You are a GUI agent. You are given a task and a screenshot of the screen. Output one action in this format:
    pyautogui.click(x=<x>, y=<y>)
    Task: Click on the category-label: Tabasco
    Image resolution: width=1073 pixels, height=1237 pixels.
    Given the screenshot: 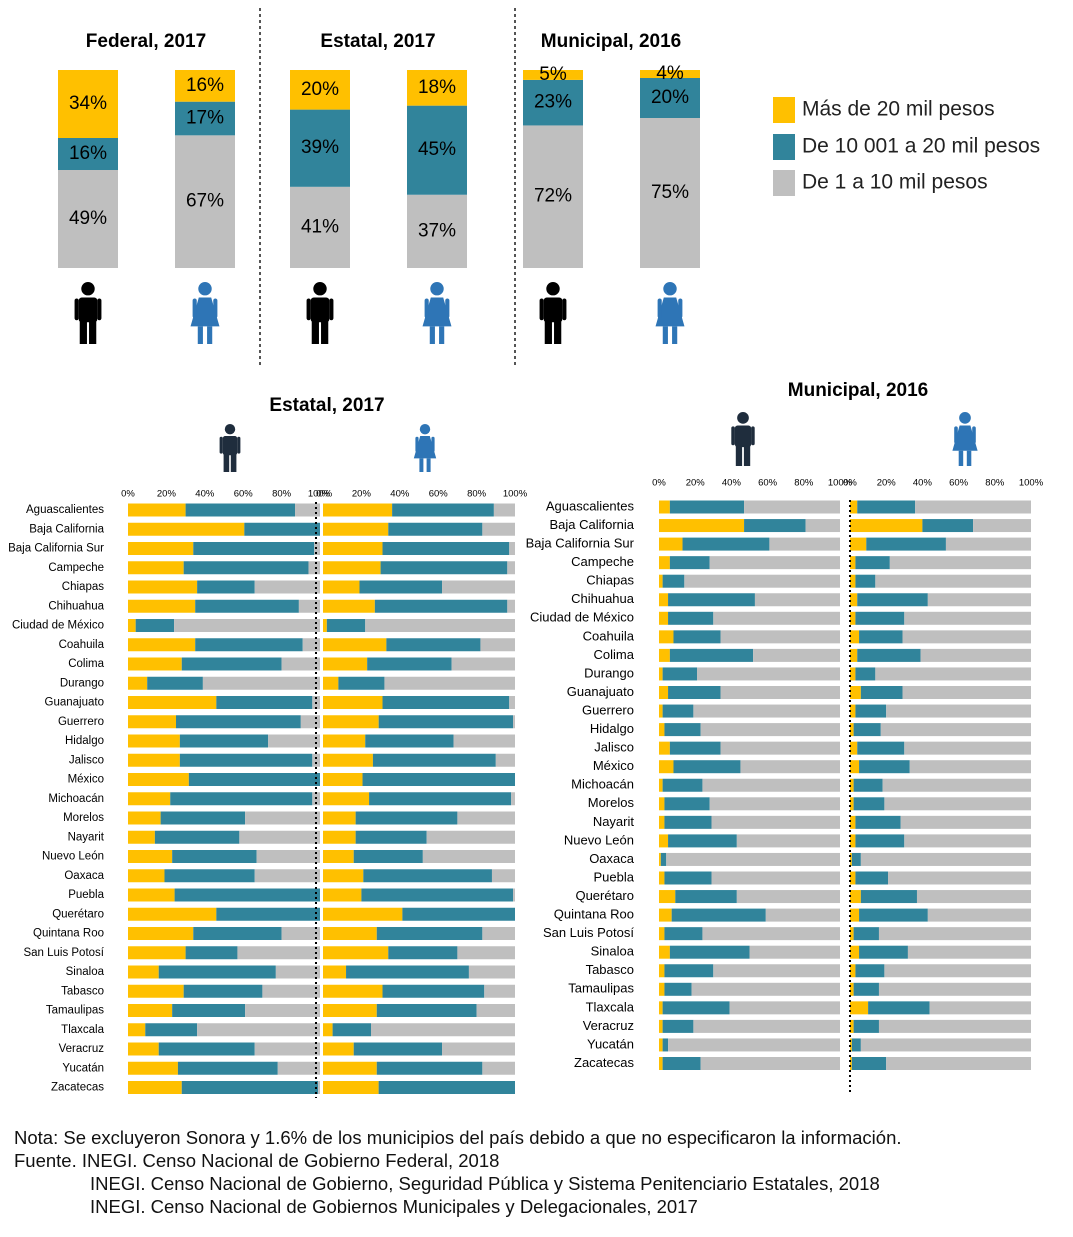 What is the action you would take?
    pyautogui.click(x=610, y=969)
    